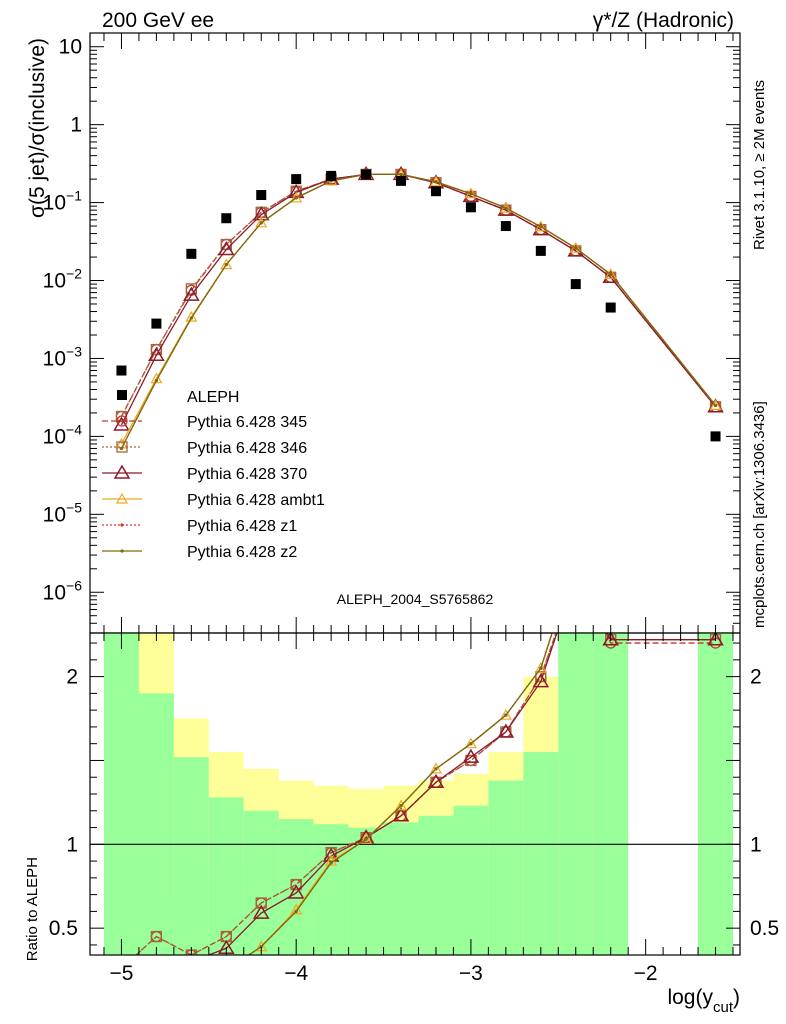  What do you see at coordinates (247, 448) in the screenshot?
I see `legend-label: Pythia 6.428 346` at bounding box center [247, 448].